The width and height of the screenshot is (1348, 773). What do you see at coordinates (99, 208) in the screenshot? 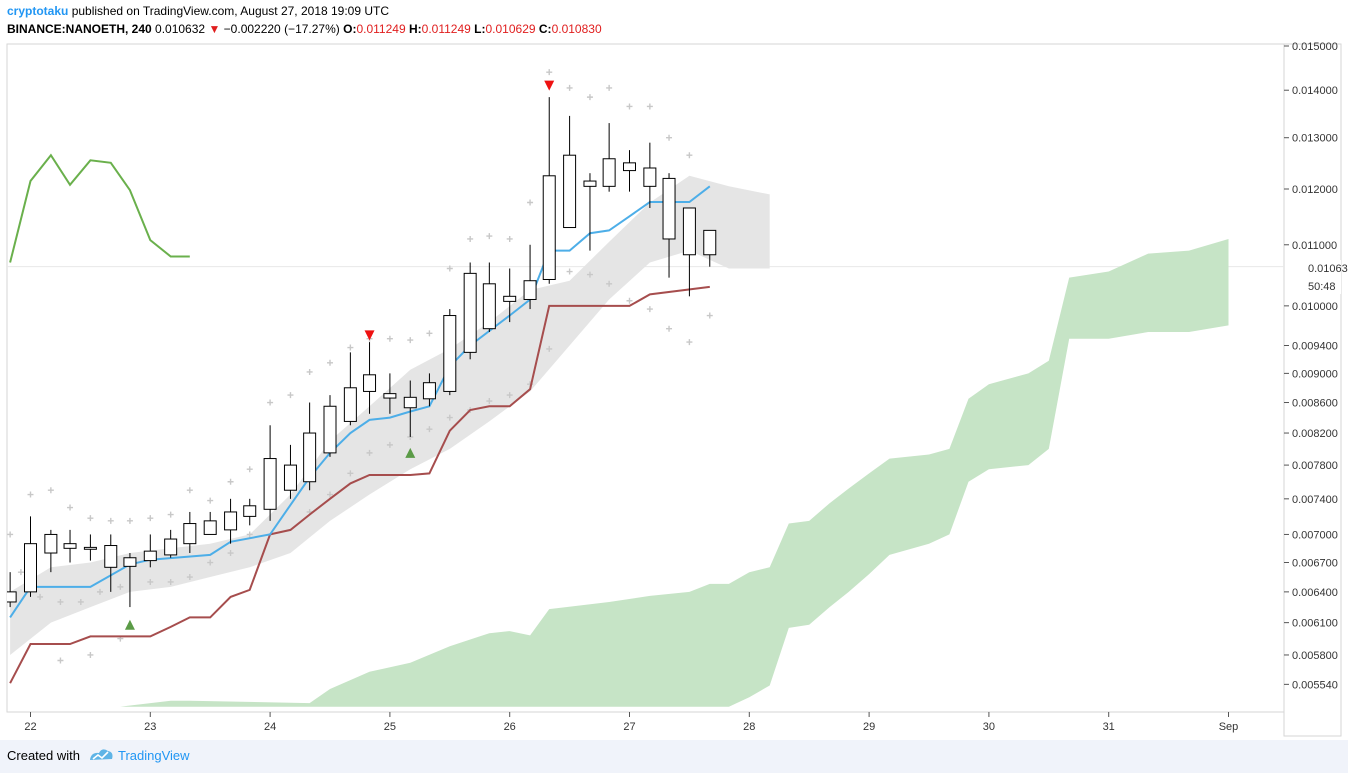
I see `lagging-span` at bounding box center [99, 208].